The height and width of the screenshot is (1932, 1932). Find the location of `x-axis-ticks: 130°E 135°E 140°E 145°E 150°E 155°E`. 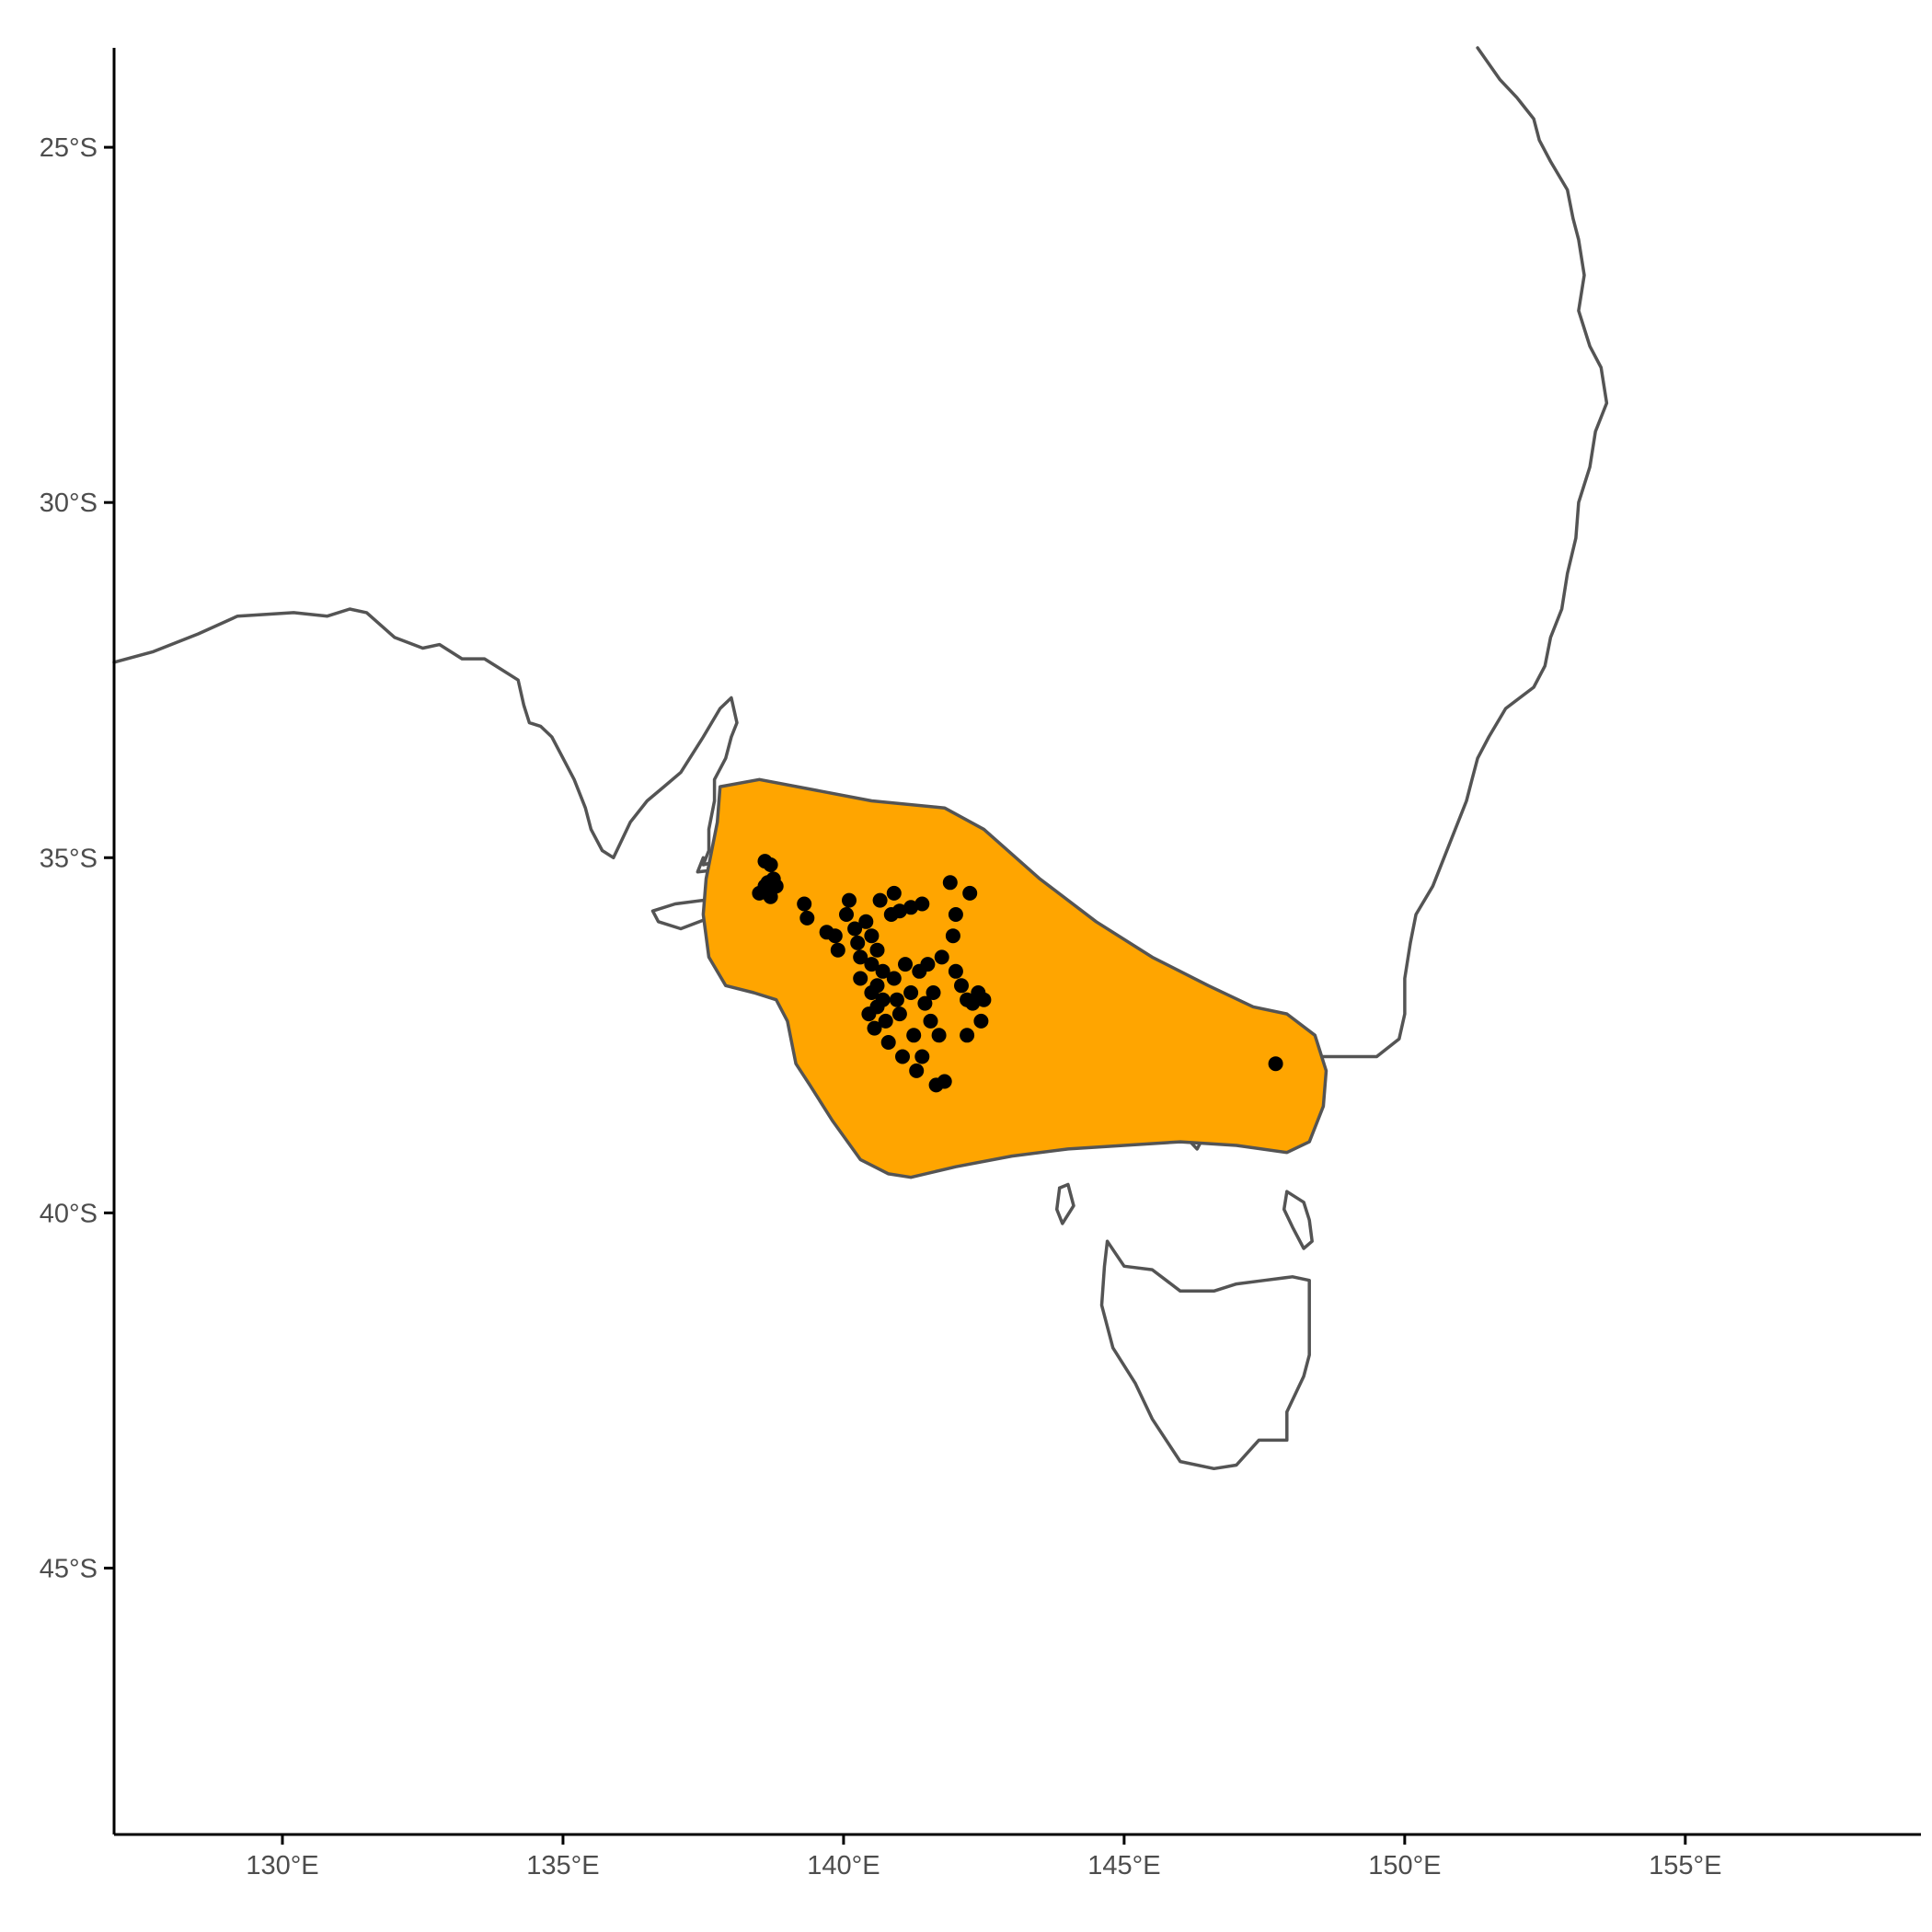

x-axis-ticks: 130°E 135°E 140°E 145°E 150°E 155°E is located at coordinates (983, 1857).